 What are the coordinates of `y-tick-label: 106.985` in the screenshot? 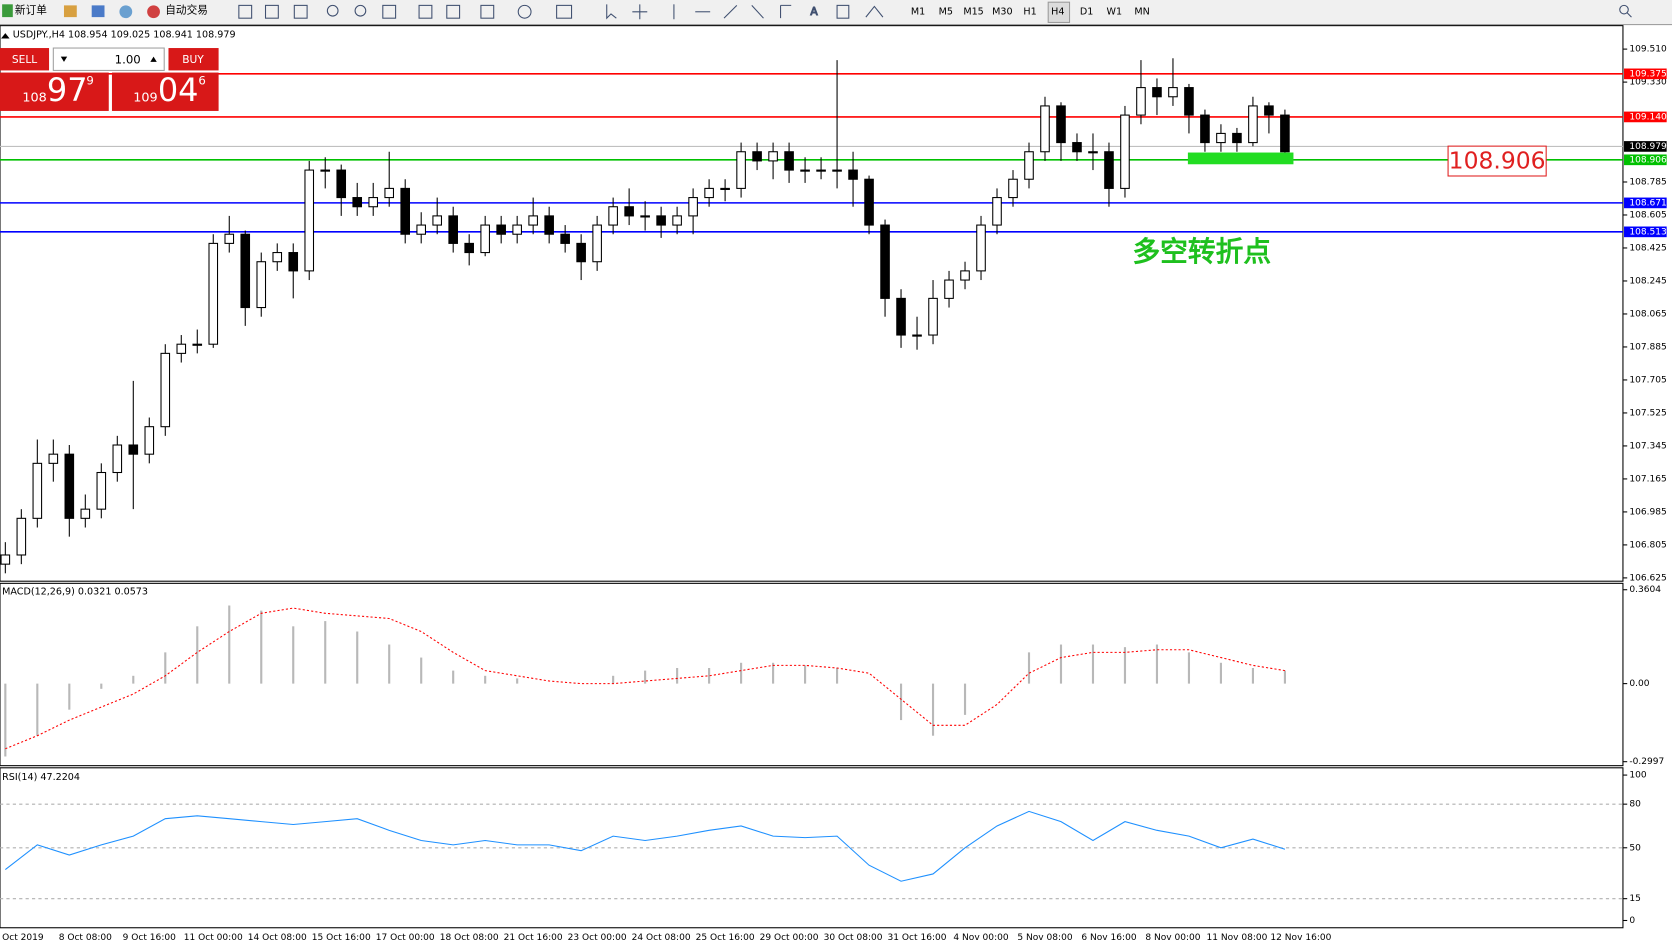 It's located at (1647, 512).